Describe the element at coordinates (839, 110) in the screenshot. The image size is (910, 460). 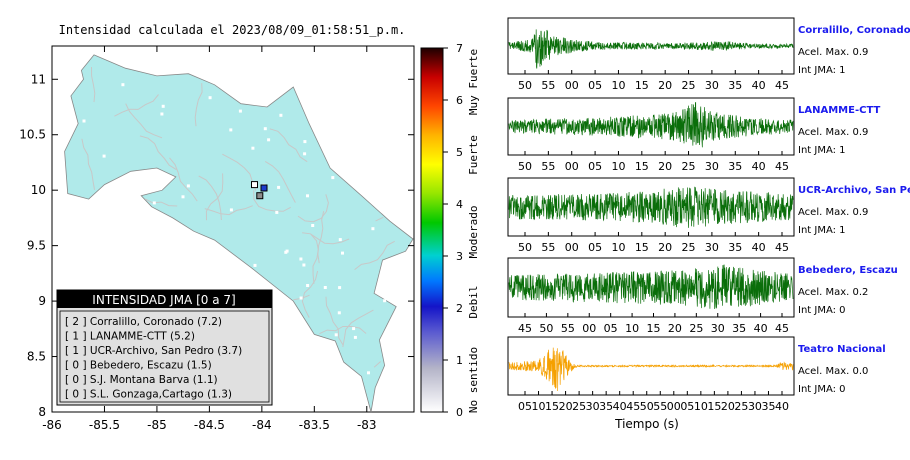
I see `station-name: LANAMME-CTT` at that location.